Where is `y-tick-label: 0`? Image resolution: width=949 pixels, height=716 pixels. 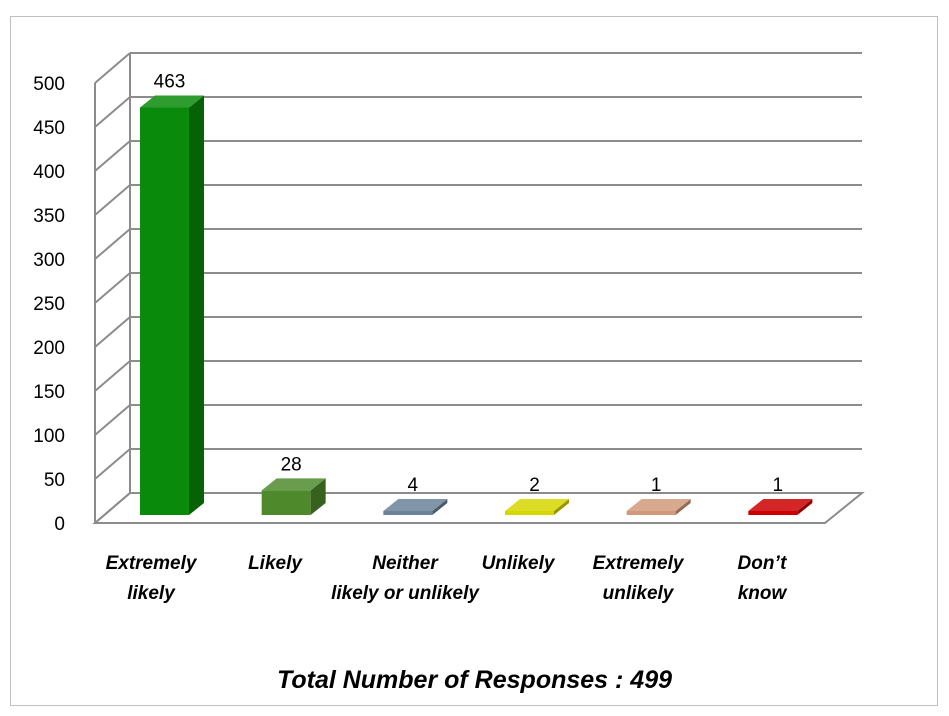 y-tick-label: 0 is located at coordinates (59, 524).